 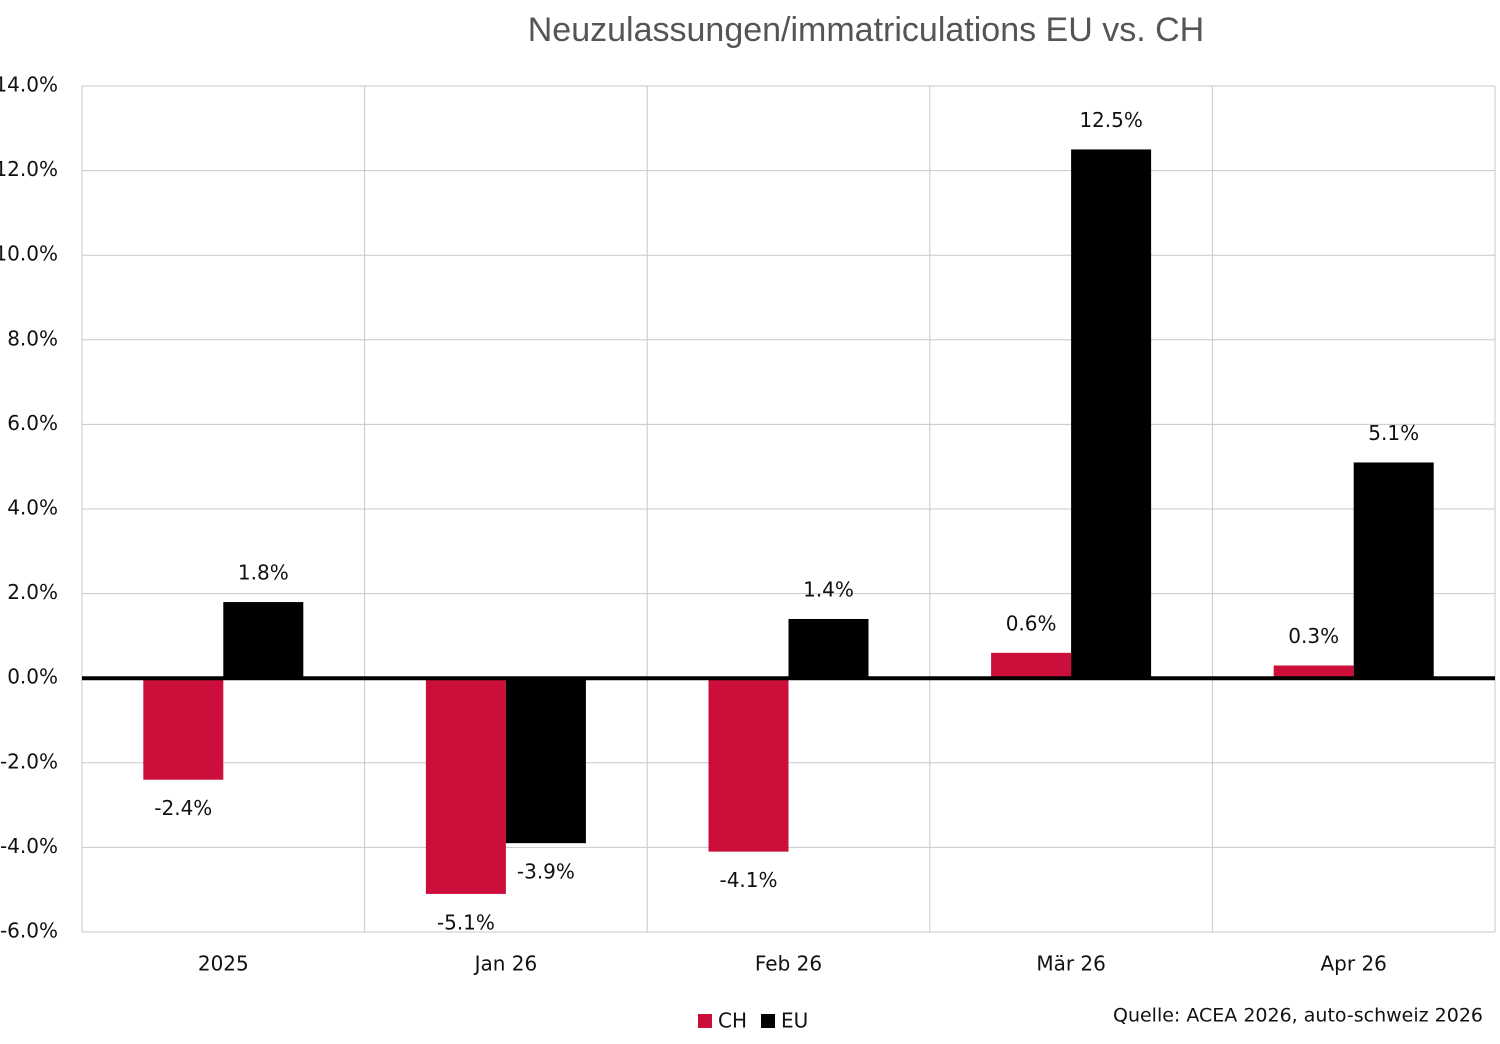 I want to click on legend-label: CH, so click(x=732, y=1021).